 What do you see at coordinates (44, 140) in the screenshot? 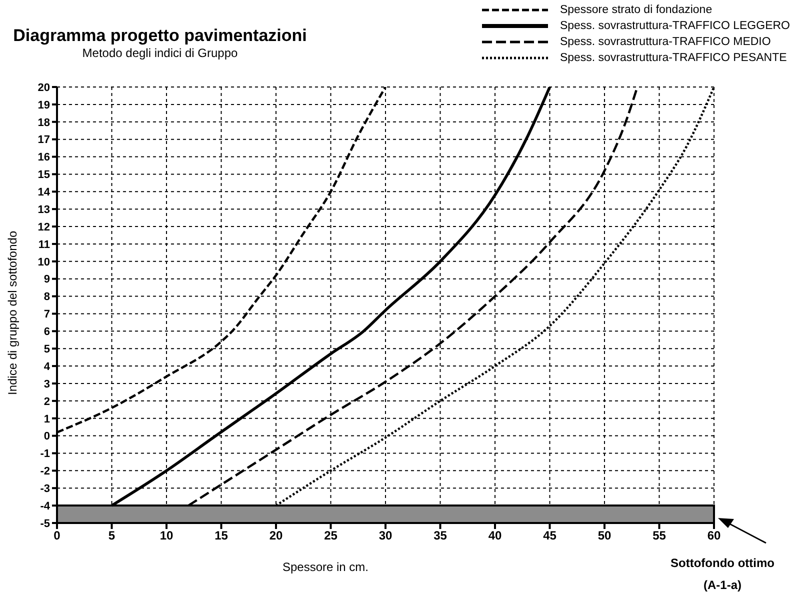
I see `y-tick-label: 17` at bounding box center [44, 140].